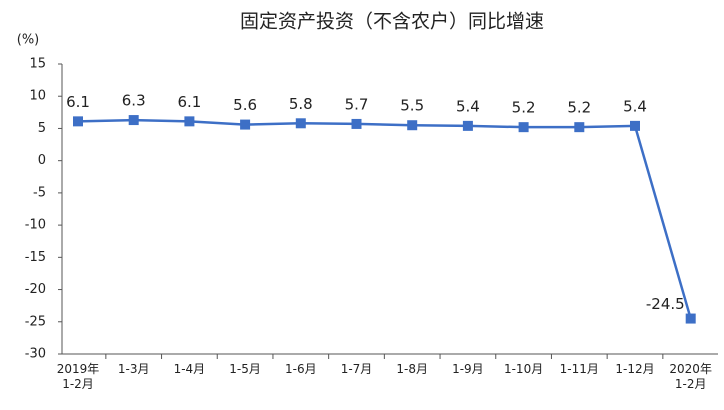  What do you see at coordinates (635, 369) in the screenshot?
I see `x-tick-label: 1-12月` at bounding box center [635, 369].